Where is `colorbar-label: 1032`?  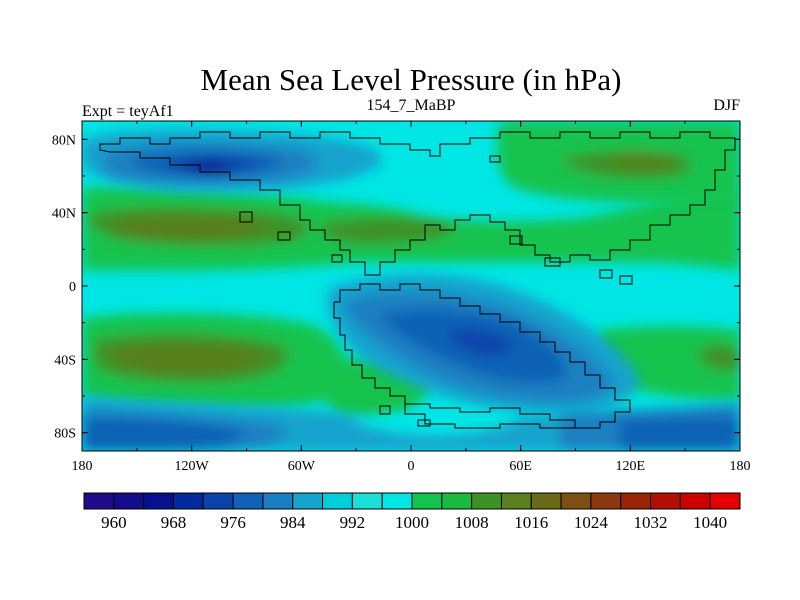
colorbar-label: 1032 is located at coordinates (651, 522).